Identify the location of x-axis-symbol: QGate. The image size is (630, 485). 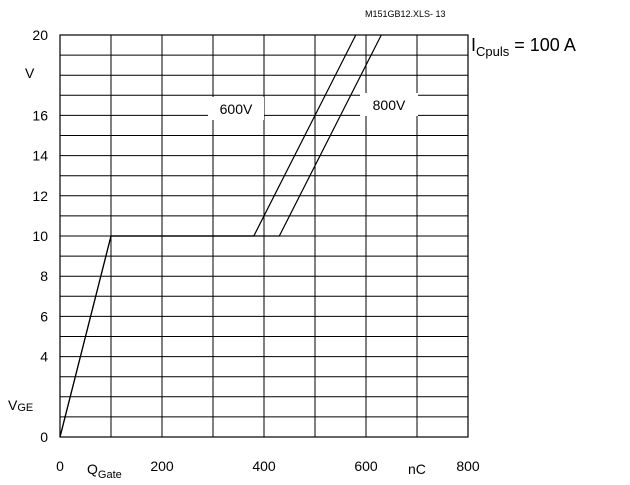
(104, 471).